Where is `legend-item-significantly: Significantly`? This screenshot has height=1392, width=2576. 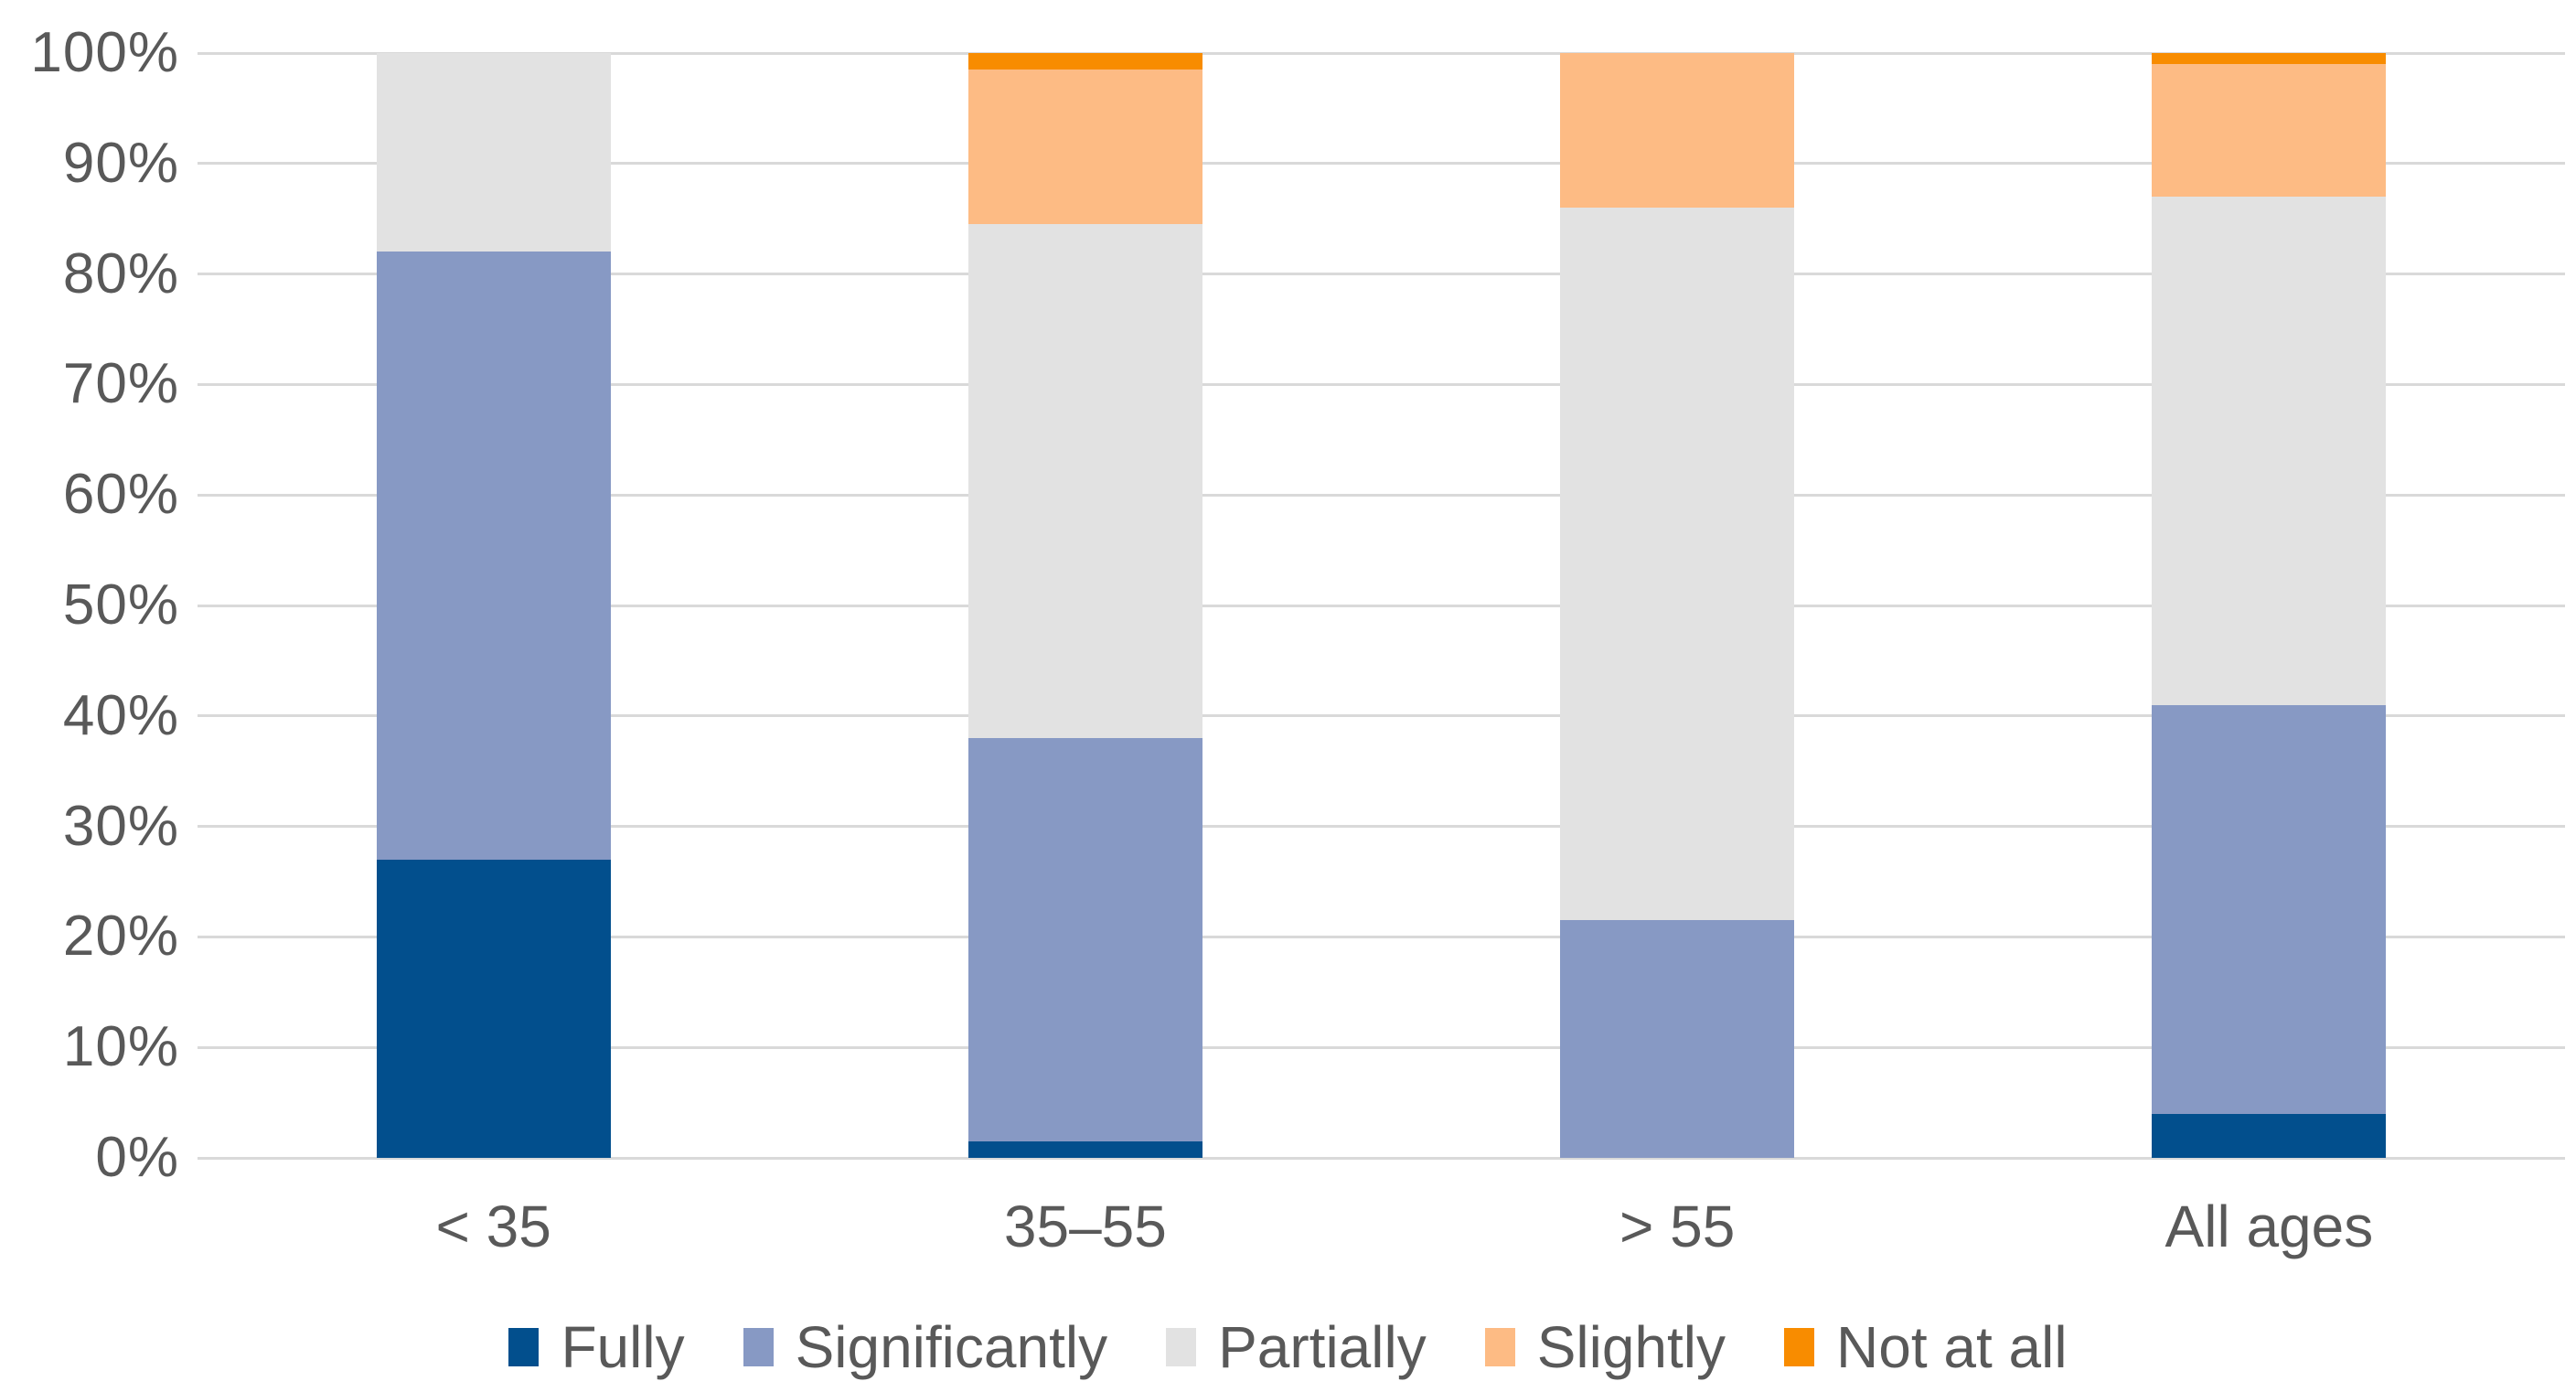
legend-item-significantly: Significantly is located at coordinates (925, 1347).